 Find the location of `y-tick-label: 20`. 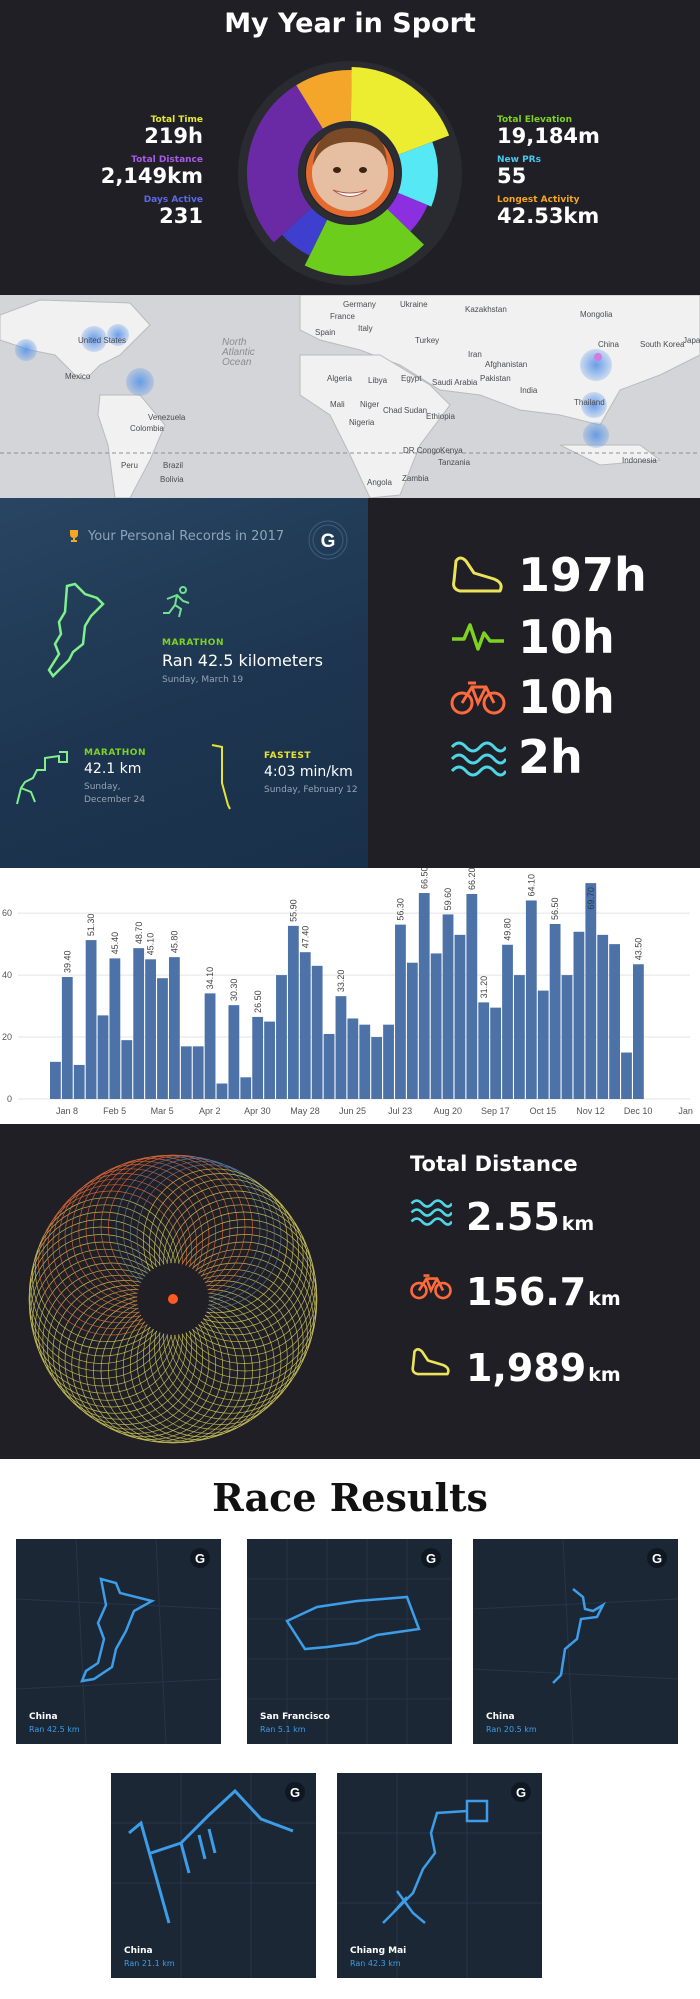

y-tick-label: 20 is located at coordinates (7, 1037).